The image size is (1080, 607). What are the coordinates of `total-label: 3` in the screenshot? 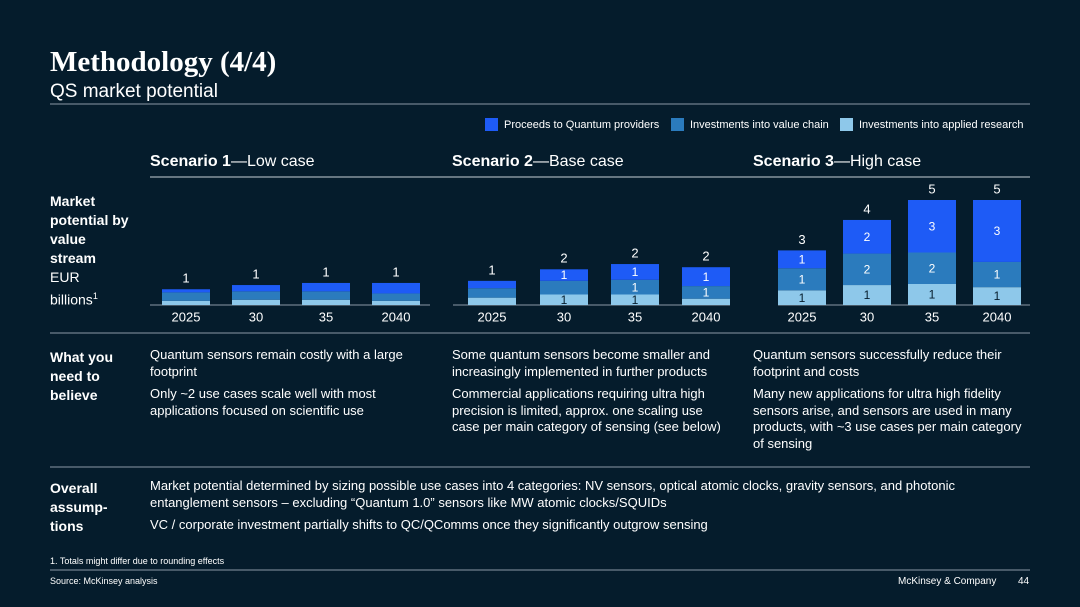 It's located at (801, 239).